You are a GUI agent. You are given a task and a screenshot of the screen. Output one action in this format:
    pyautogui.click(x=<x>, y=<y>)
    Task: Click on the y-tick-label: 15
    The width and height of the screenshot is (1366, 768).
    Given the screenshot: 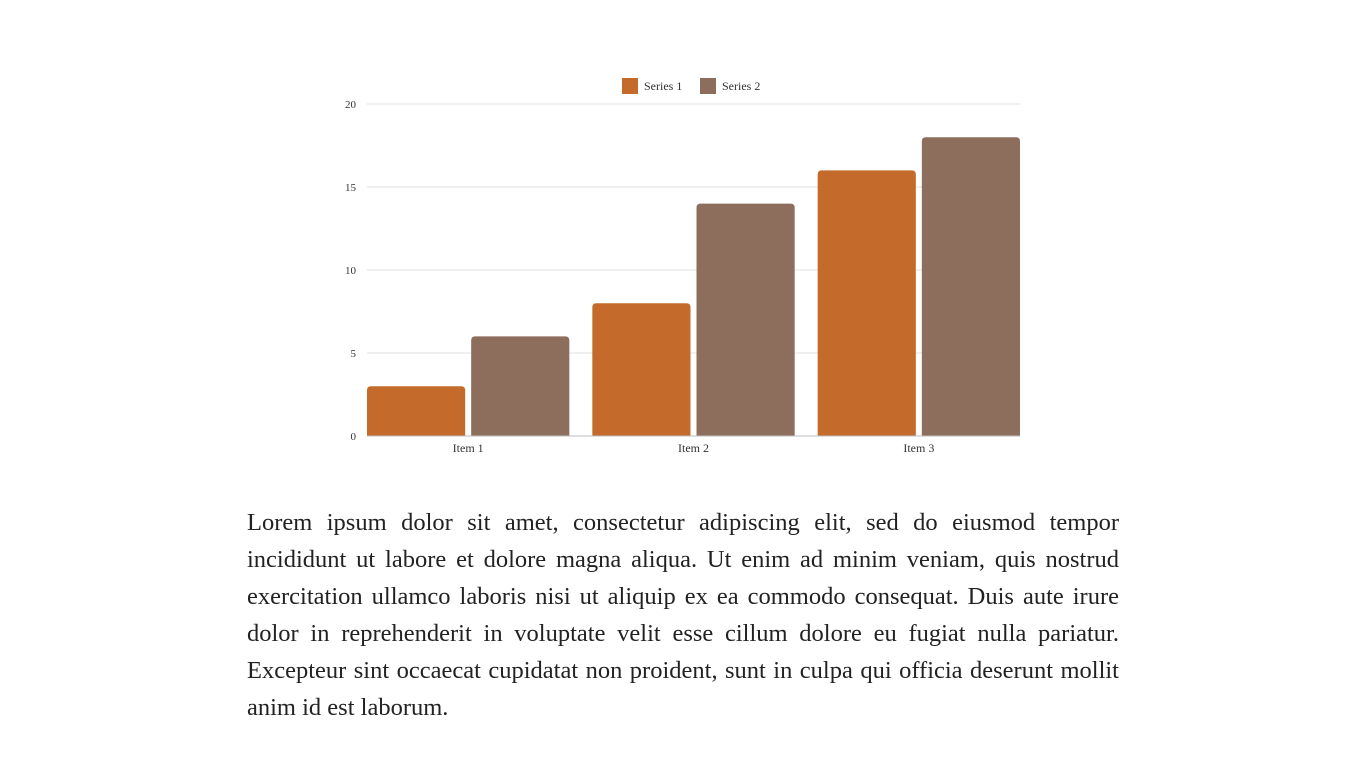 What is the action you would take?
    pyautogui.click(x=351, y=188)
    